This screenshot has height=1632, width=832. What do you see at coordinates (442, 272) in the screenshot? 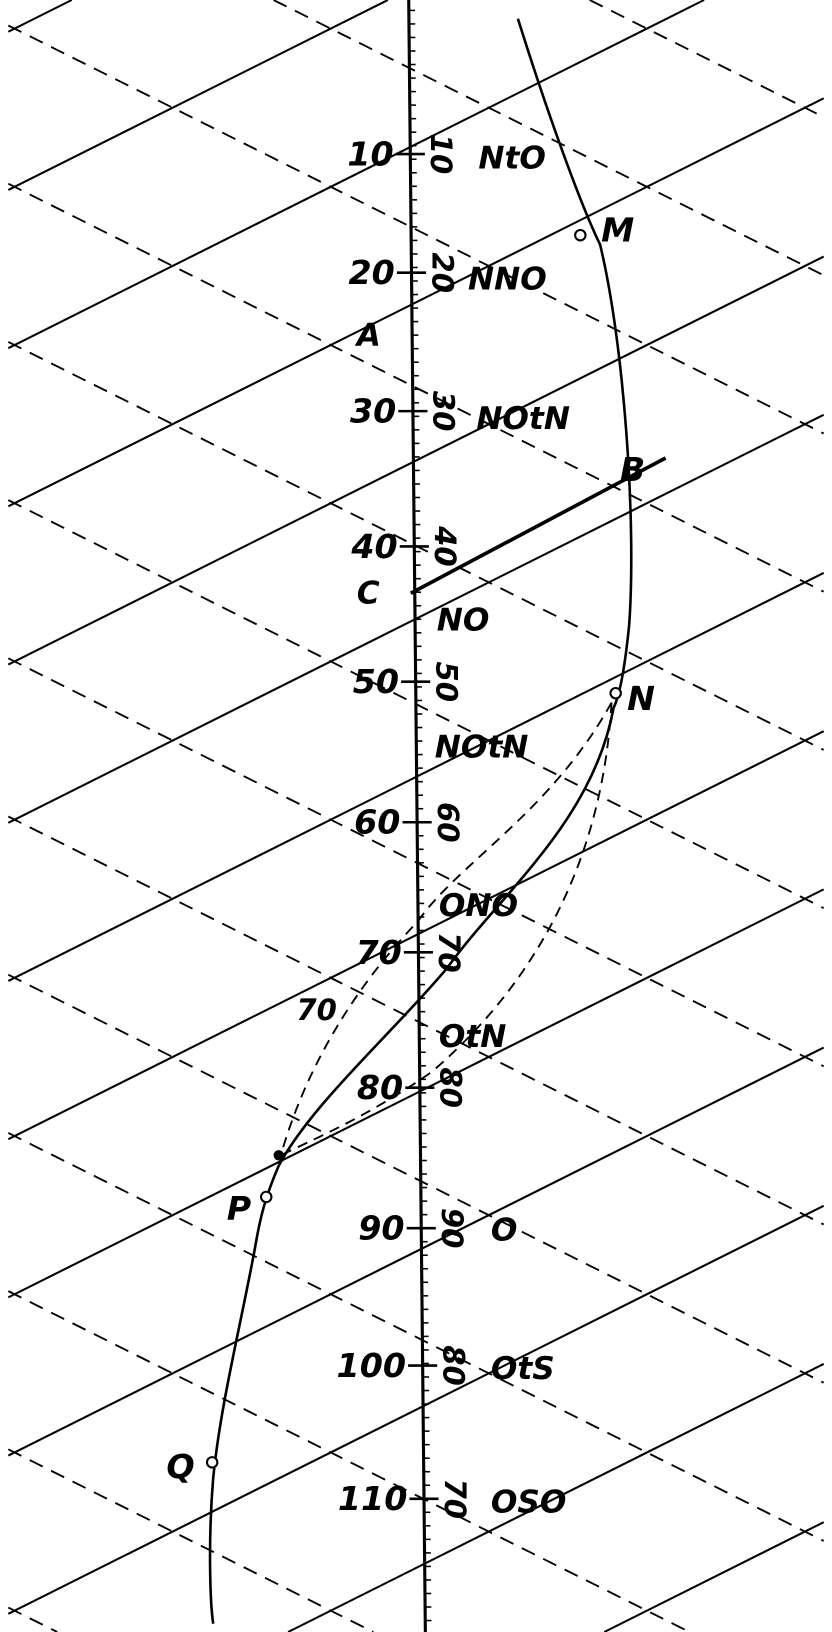
I see `scale-right-label: 20` at bounding box center [442, 272].